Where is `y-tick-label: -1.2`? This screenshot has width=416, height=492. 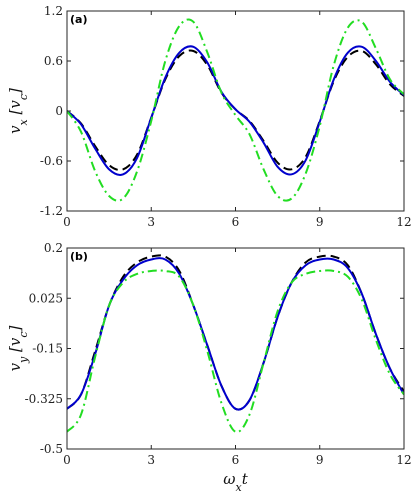
y-tick-label: -1.2 is located at coordinates (51, 211).